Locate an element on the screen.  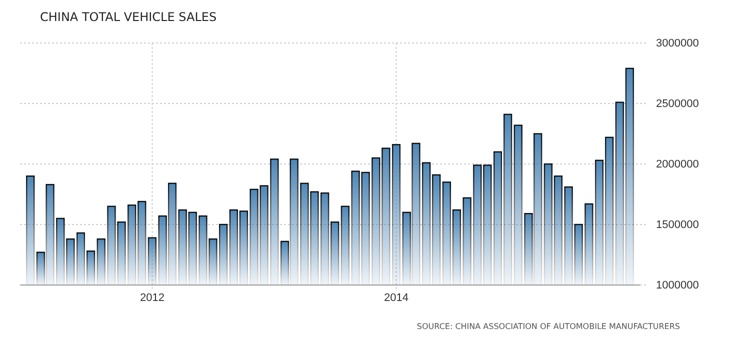
y-tick-label: 1500000 is located at coordinates (677, 225).